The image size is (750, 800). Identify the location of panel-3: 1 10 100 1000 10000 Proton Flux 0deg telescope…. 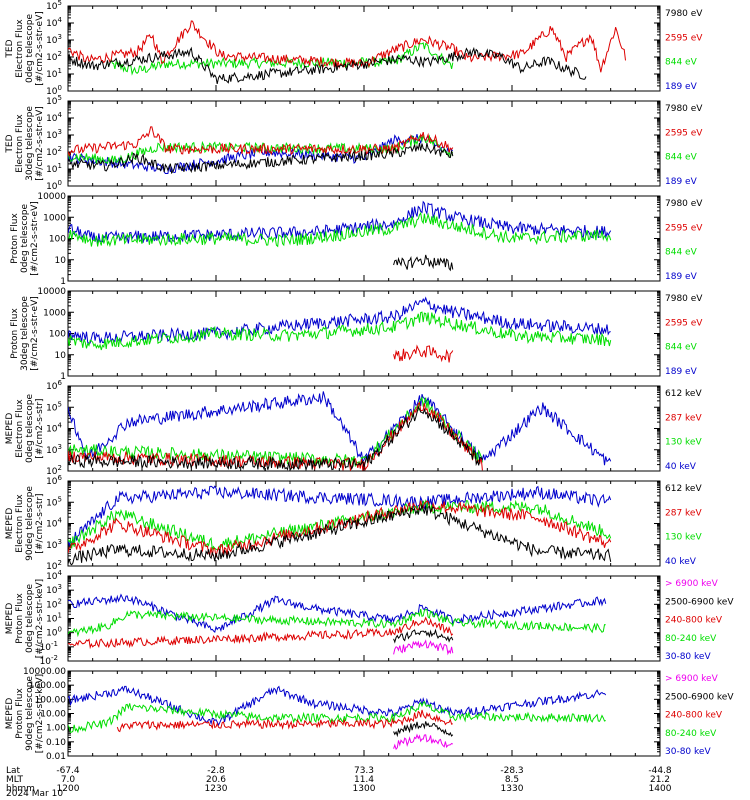
(356, 239).